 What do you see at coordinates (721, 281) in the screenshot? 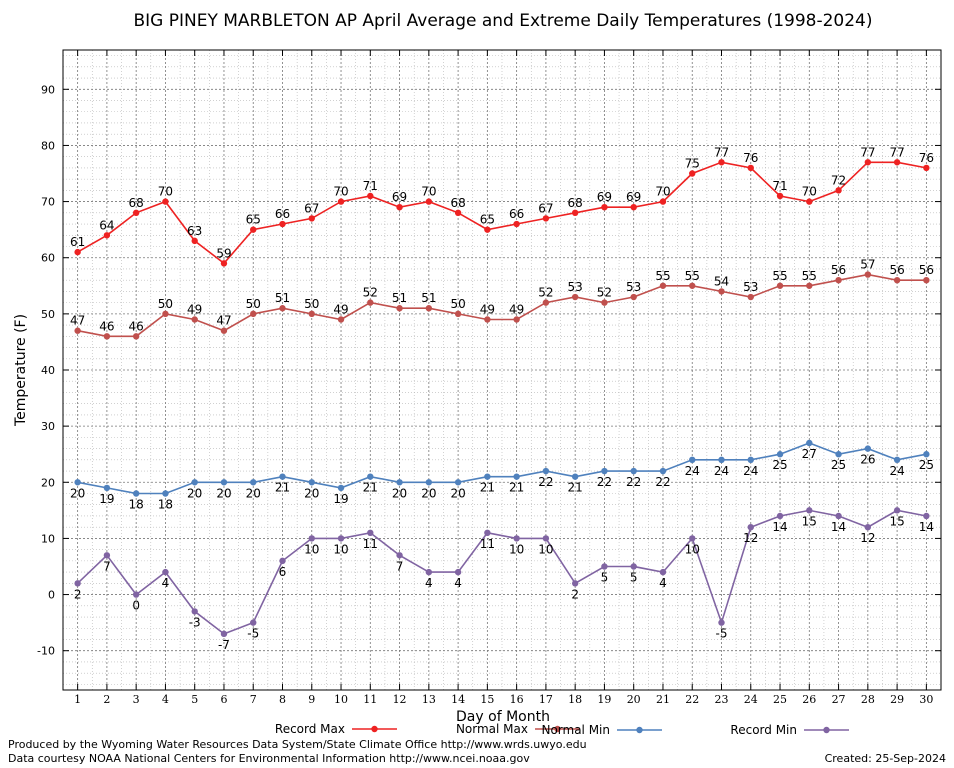
I see `normal-max-data-label: 54` at bounding box center [721, 281].